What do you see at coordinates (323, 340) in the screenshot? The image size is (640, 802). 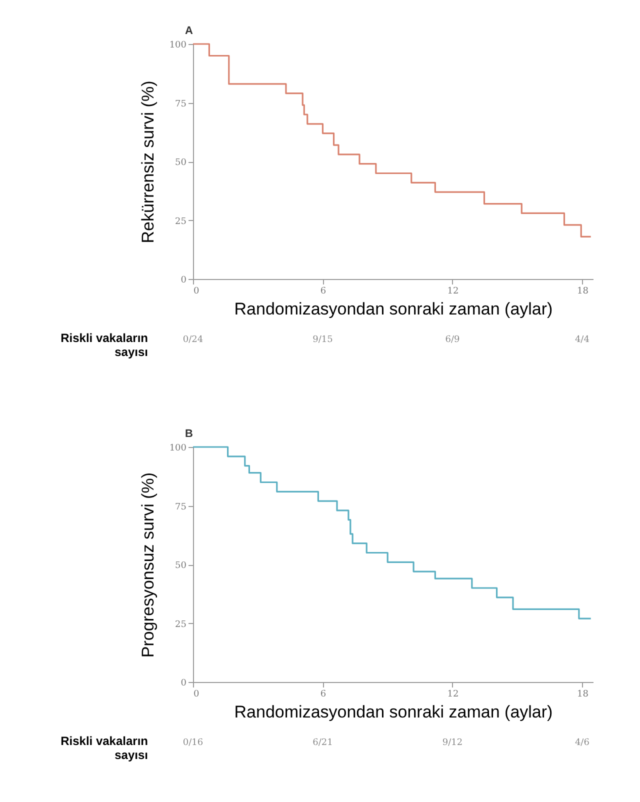 I see `text: 9/15` at bounding box center [323, 340].